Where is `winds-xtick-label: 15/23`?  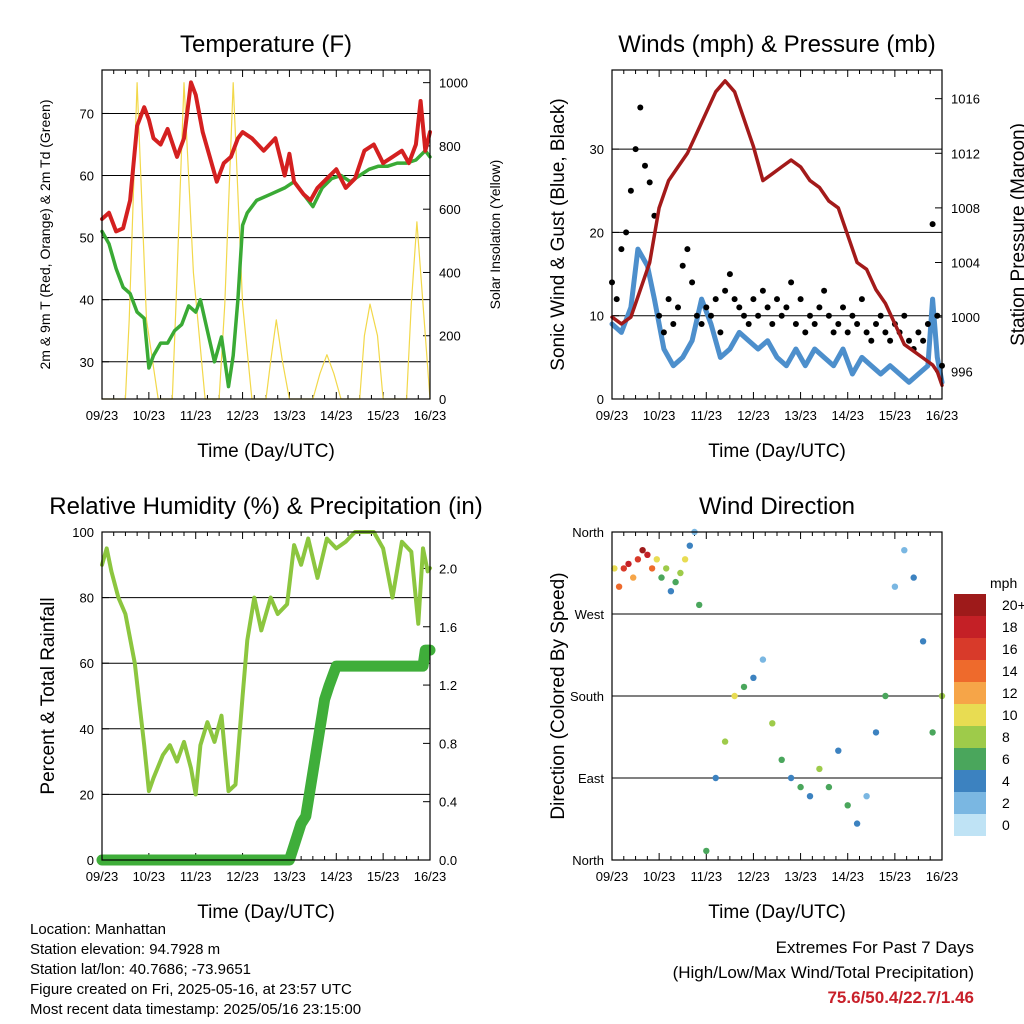
winds-xtick-label: 15/23 is located at coordinates (895, 415).